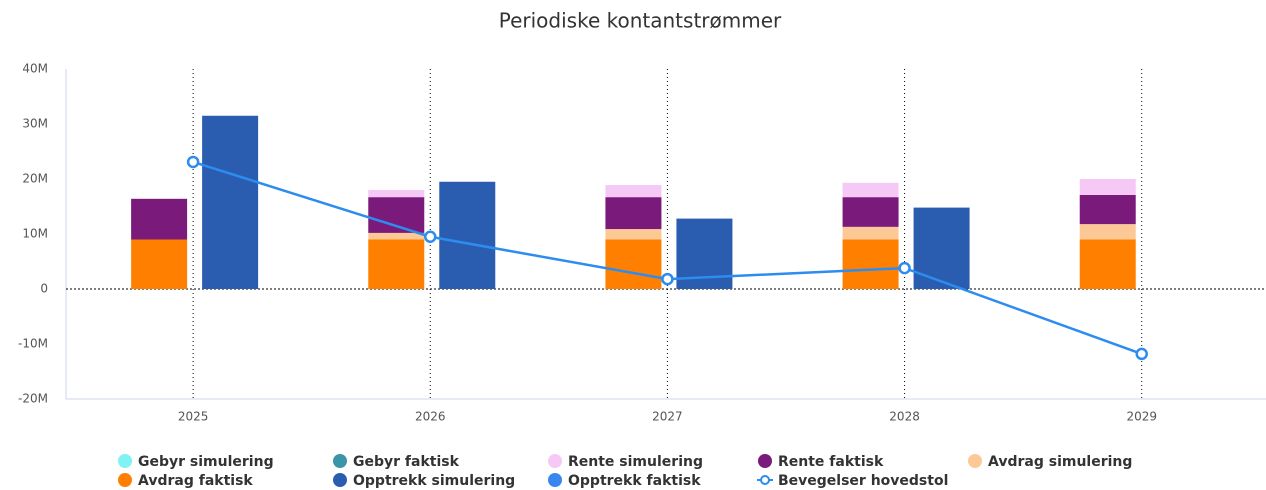  What do you see at coordinates (1060, 462) in the screenshot?
I see `legend-label: Avdrag simulering` at bounding box center [1060, 462].